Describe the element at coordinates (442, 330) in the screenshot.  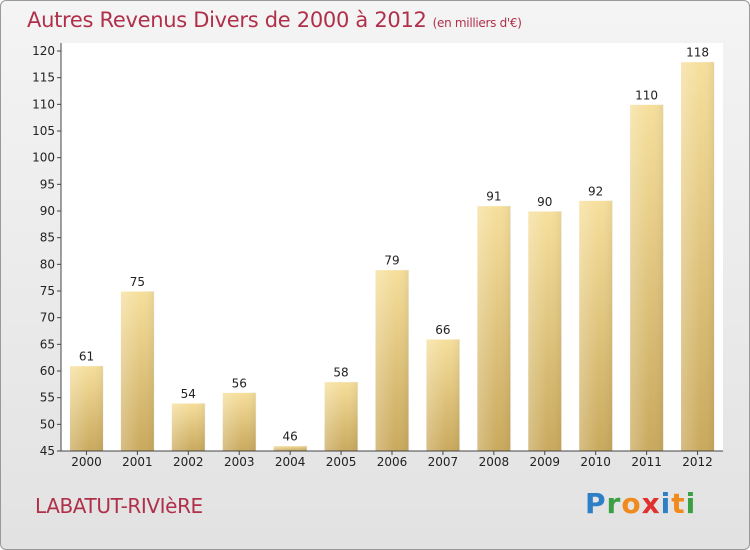
I see `bar-value-label: 66` at that location.